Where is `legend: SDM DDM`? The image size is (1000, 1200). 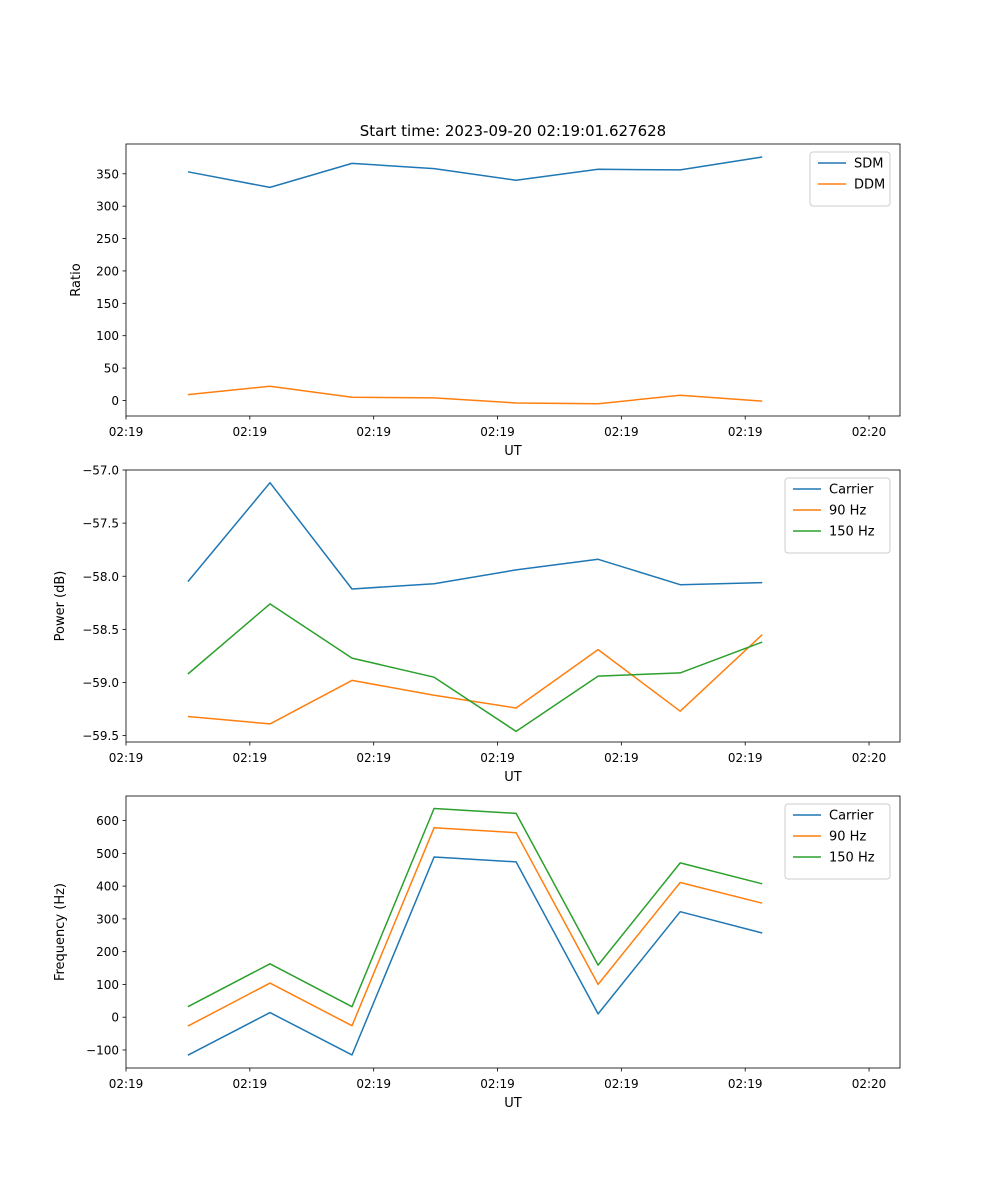 legend: SDM DDM is located at coordinates (850, 179).